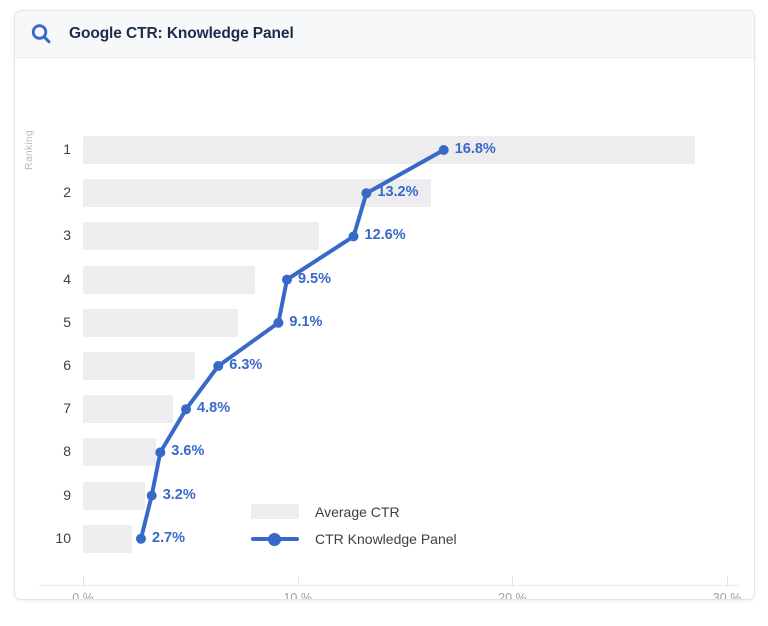 The width and height of the screenshot is (768, 626). Describe the element at coordinates (67, 408) in the screenshot. I see `y-axis-tick-label: 7` at that location.